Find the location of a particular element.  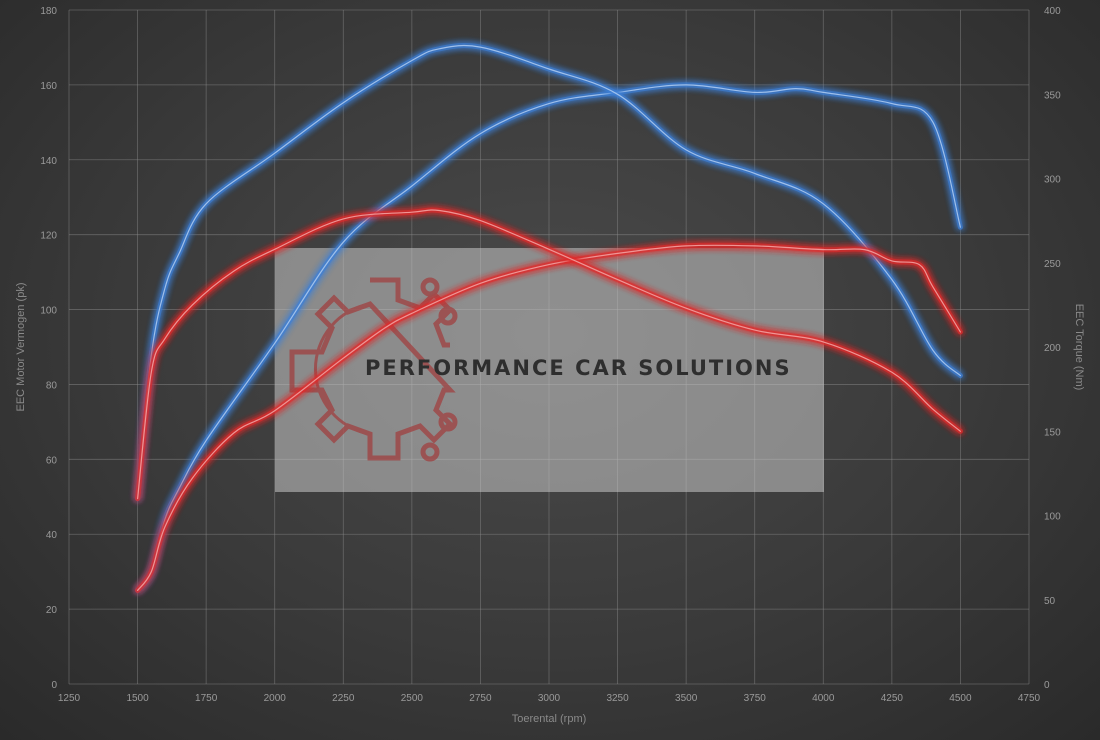

y-right-tick-label: 350 is located at coordinates (1052, 95).